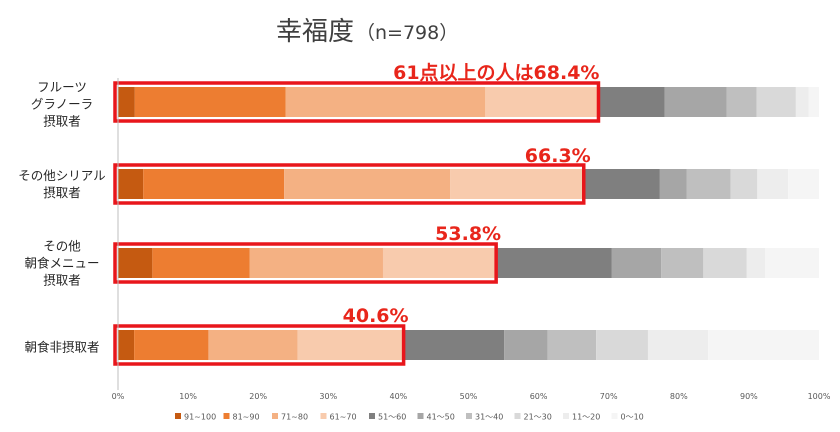 The width and height of the screenshot is (840, 432). What do you see at coordinates (632, 417) in the screenshot?
I see `legend-label: 0～10` at bounding box center [632, 417].